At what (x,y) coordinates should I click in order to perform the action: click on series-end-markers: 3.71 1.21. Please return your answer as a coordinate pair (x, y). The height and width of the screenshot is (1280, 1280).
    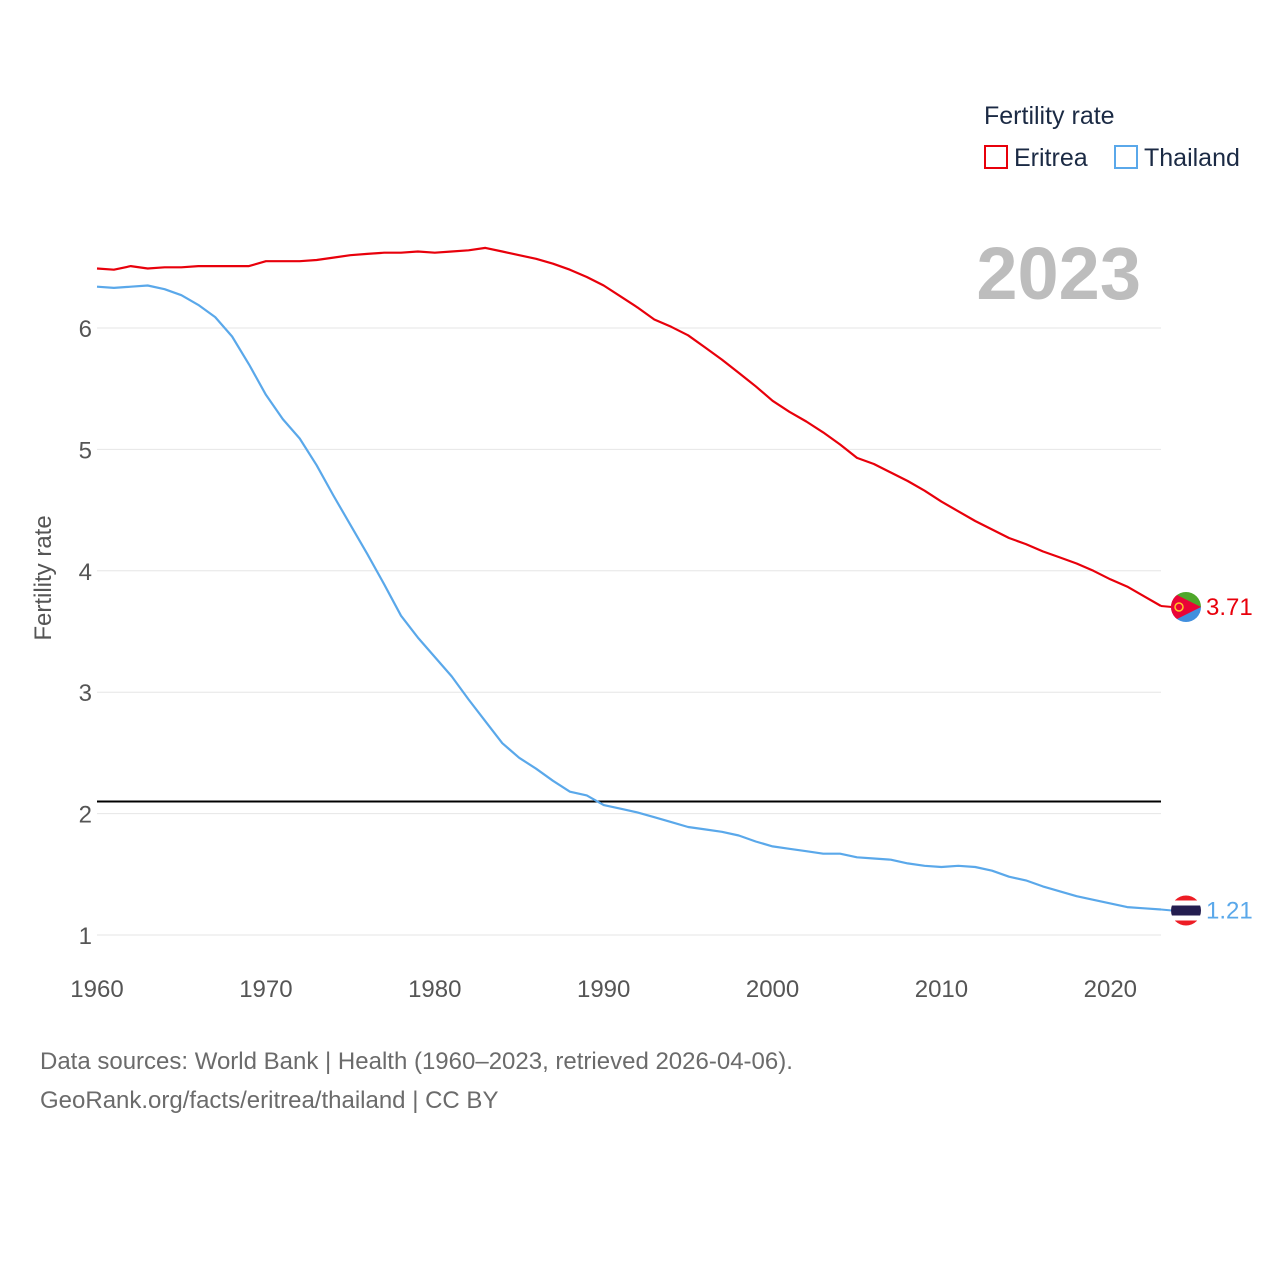
    Looking at the image, I should click on (1206, 759).